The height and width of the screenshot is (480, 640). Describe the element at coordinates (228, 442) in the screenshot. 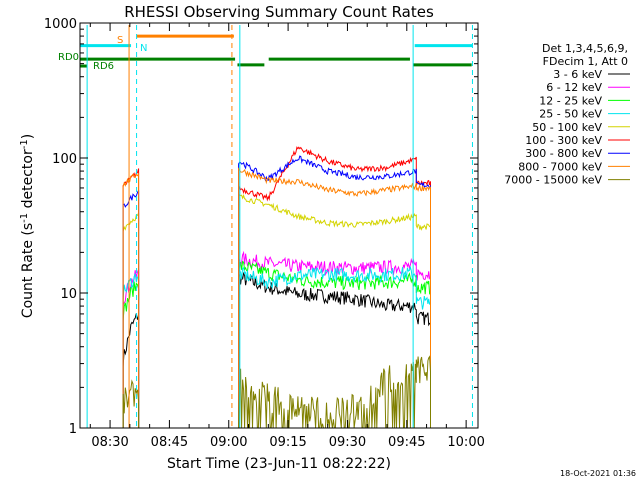

I see `x-tick-label: 09:00` at that location.